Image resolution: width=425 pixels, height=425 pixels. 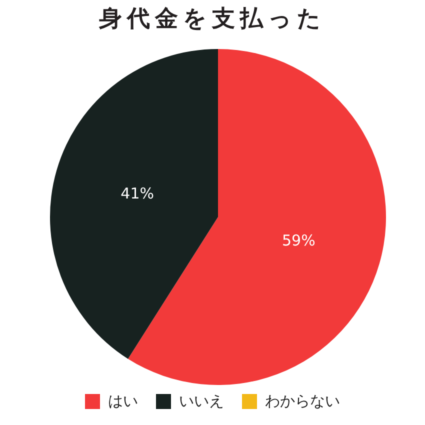 I want to click on legend-label: いいえ, so click(x=201, y=401).